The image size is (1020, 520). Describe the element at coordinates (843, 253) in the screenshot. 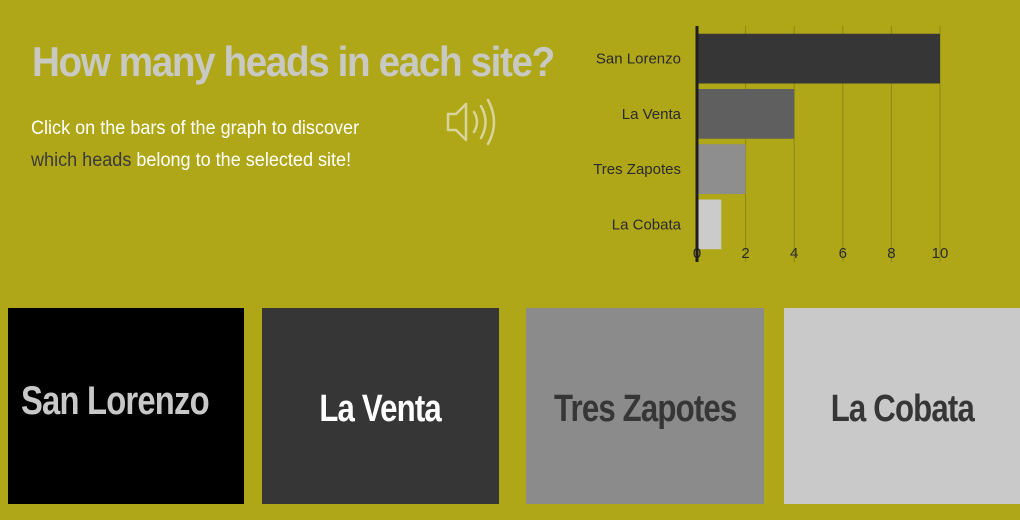

I see `x-tick-label-6: 6` at that location.